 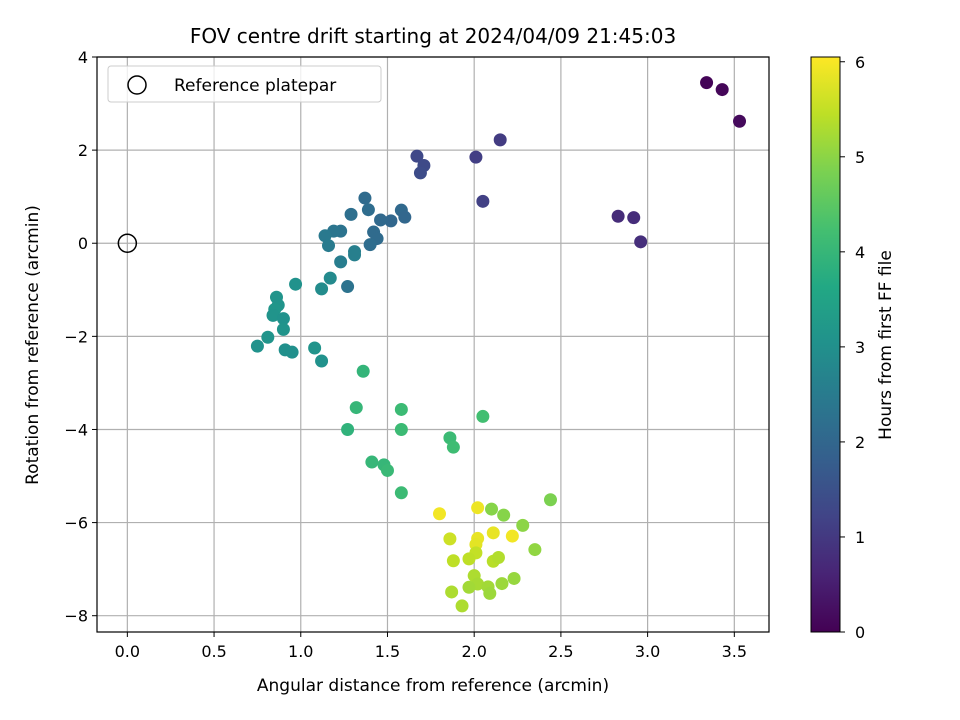 I want to click on legend: Reference platepar, so click(x=244, y=84).